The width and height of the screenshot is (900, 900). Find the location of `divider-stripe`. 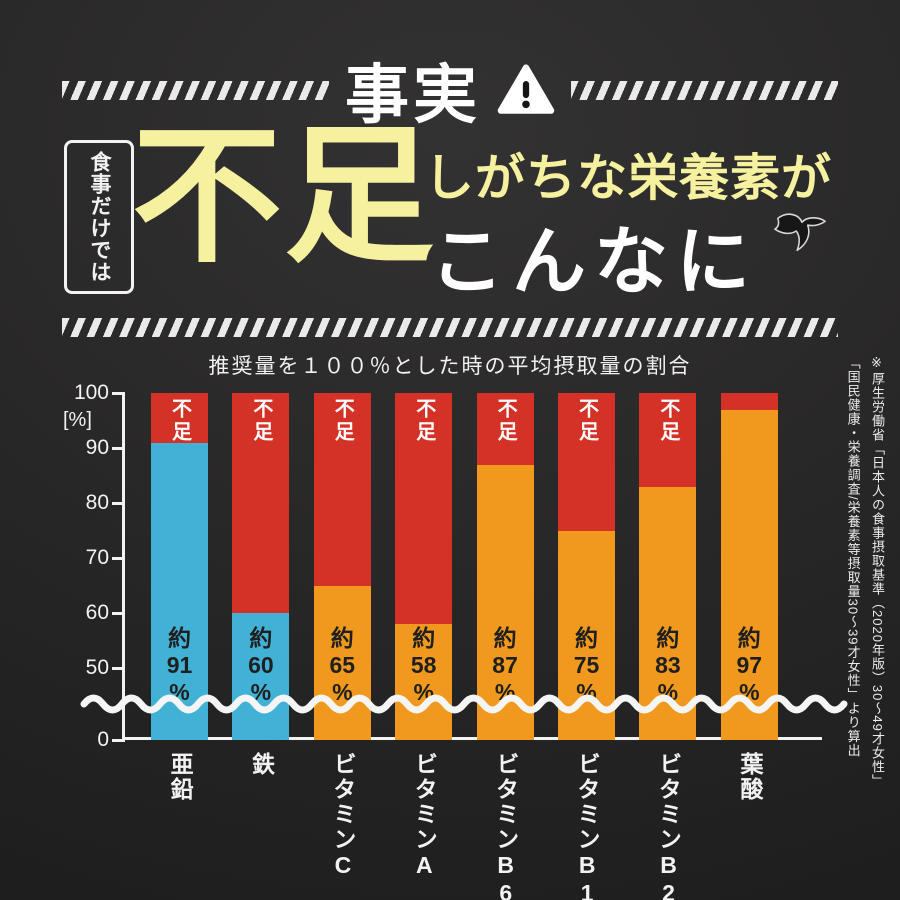

divider-stripe is located at coordinates (450, 327).